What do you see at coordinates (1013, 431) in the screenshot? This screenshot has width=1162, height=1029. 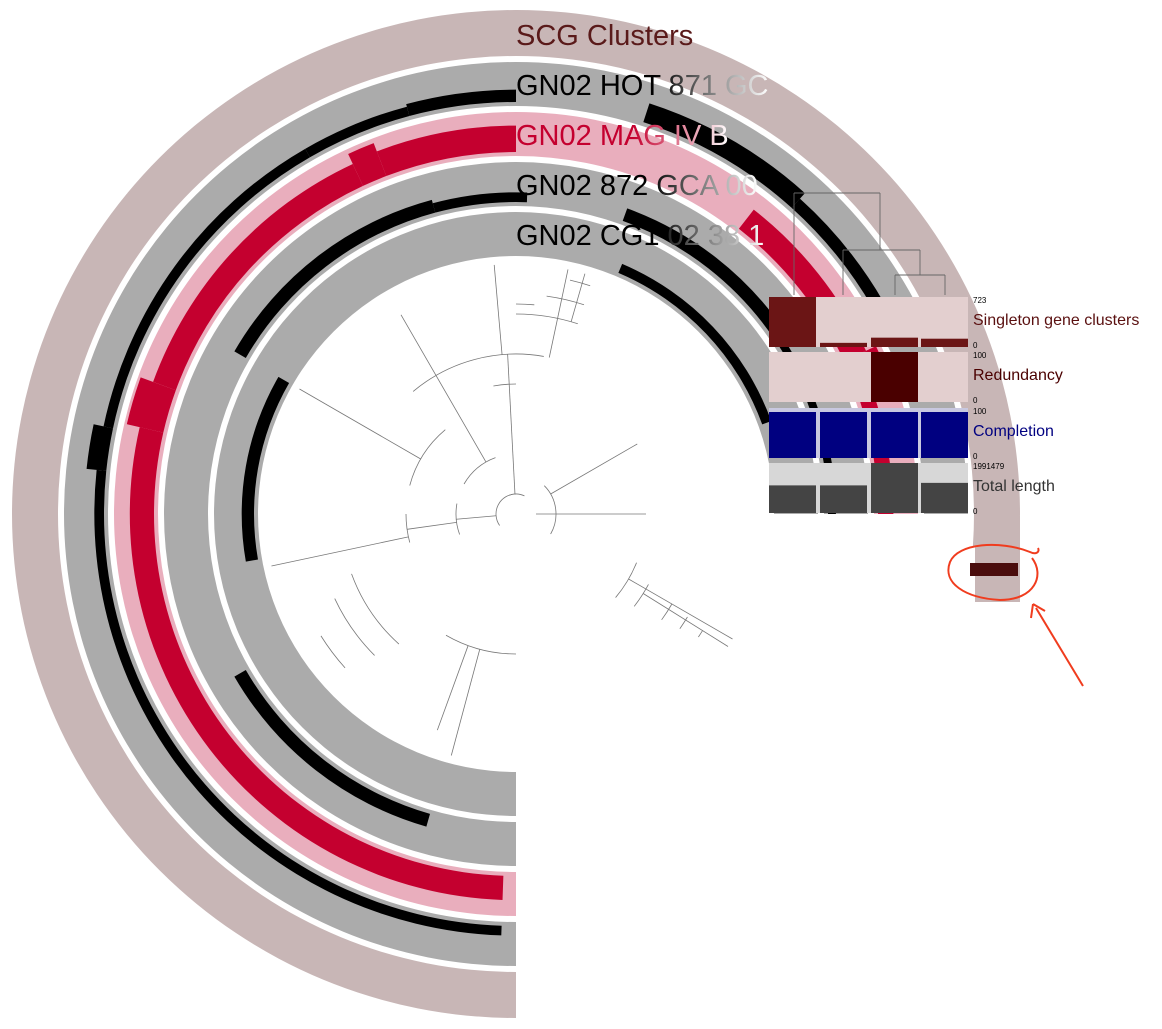 I see `bar-title-completion: Completion` at bounding box center [1013, 431].